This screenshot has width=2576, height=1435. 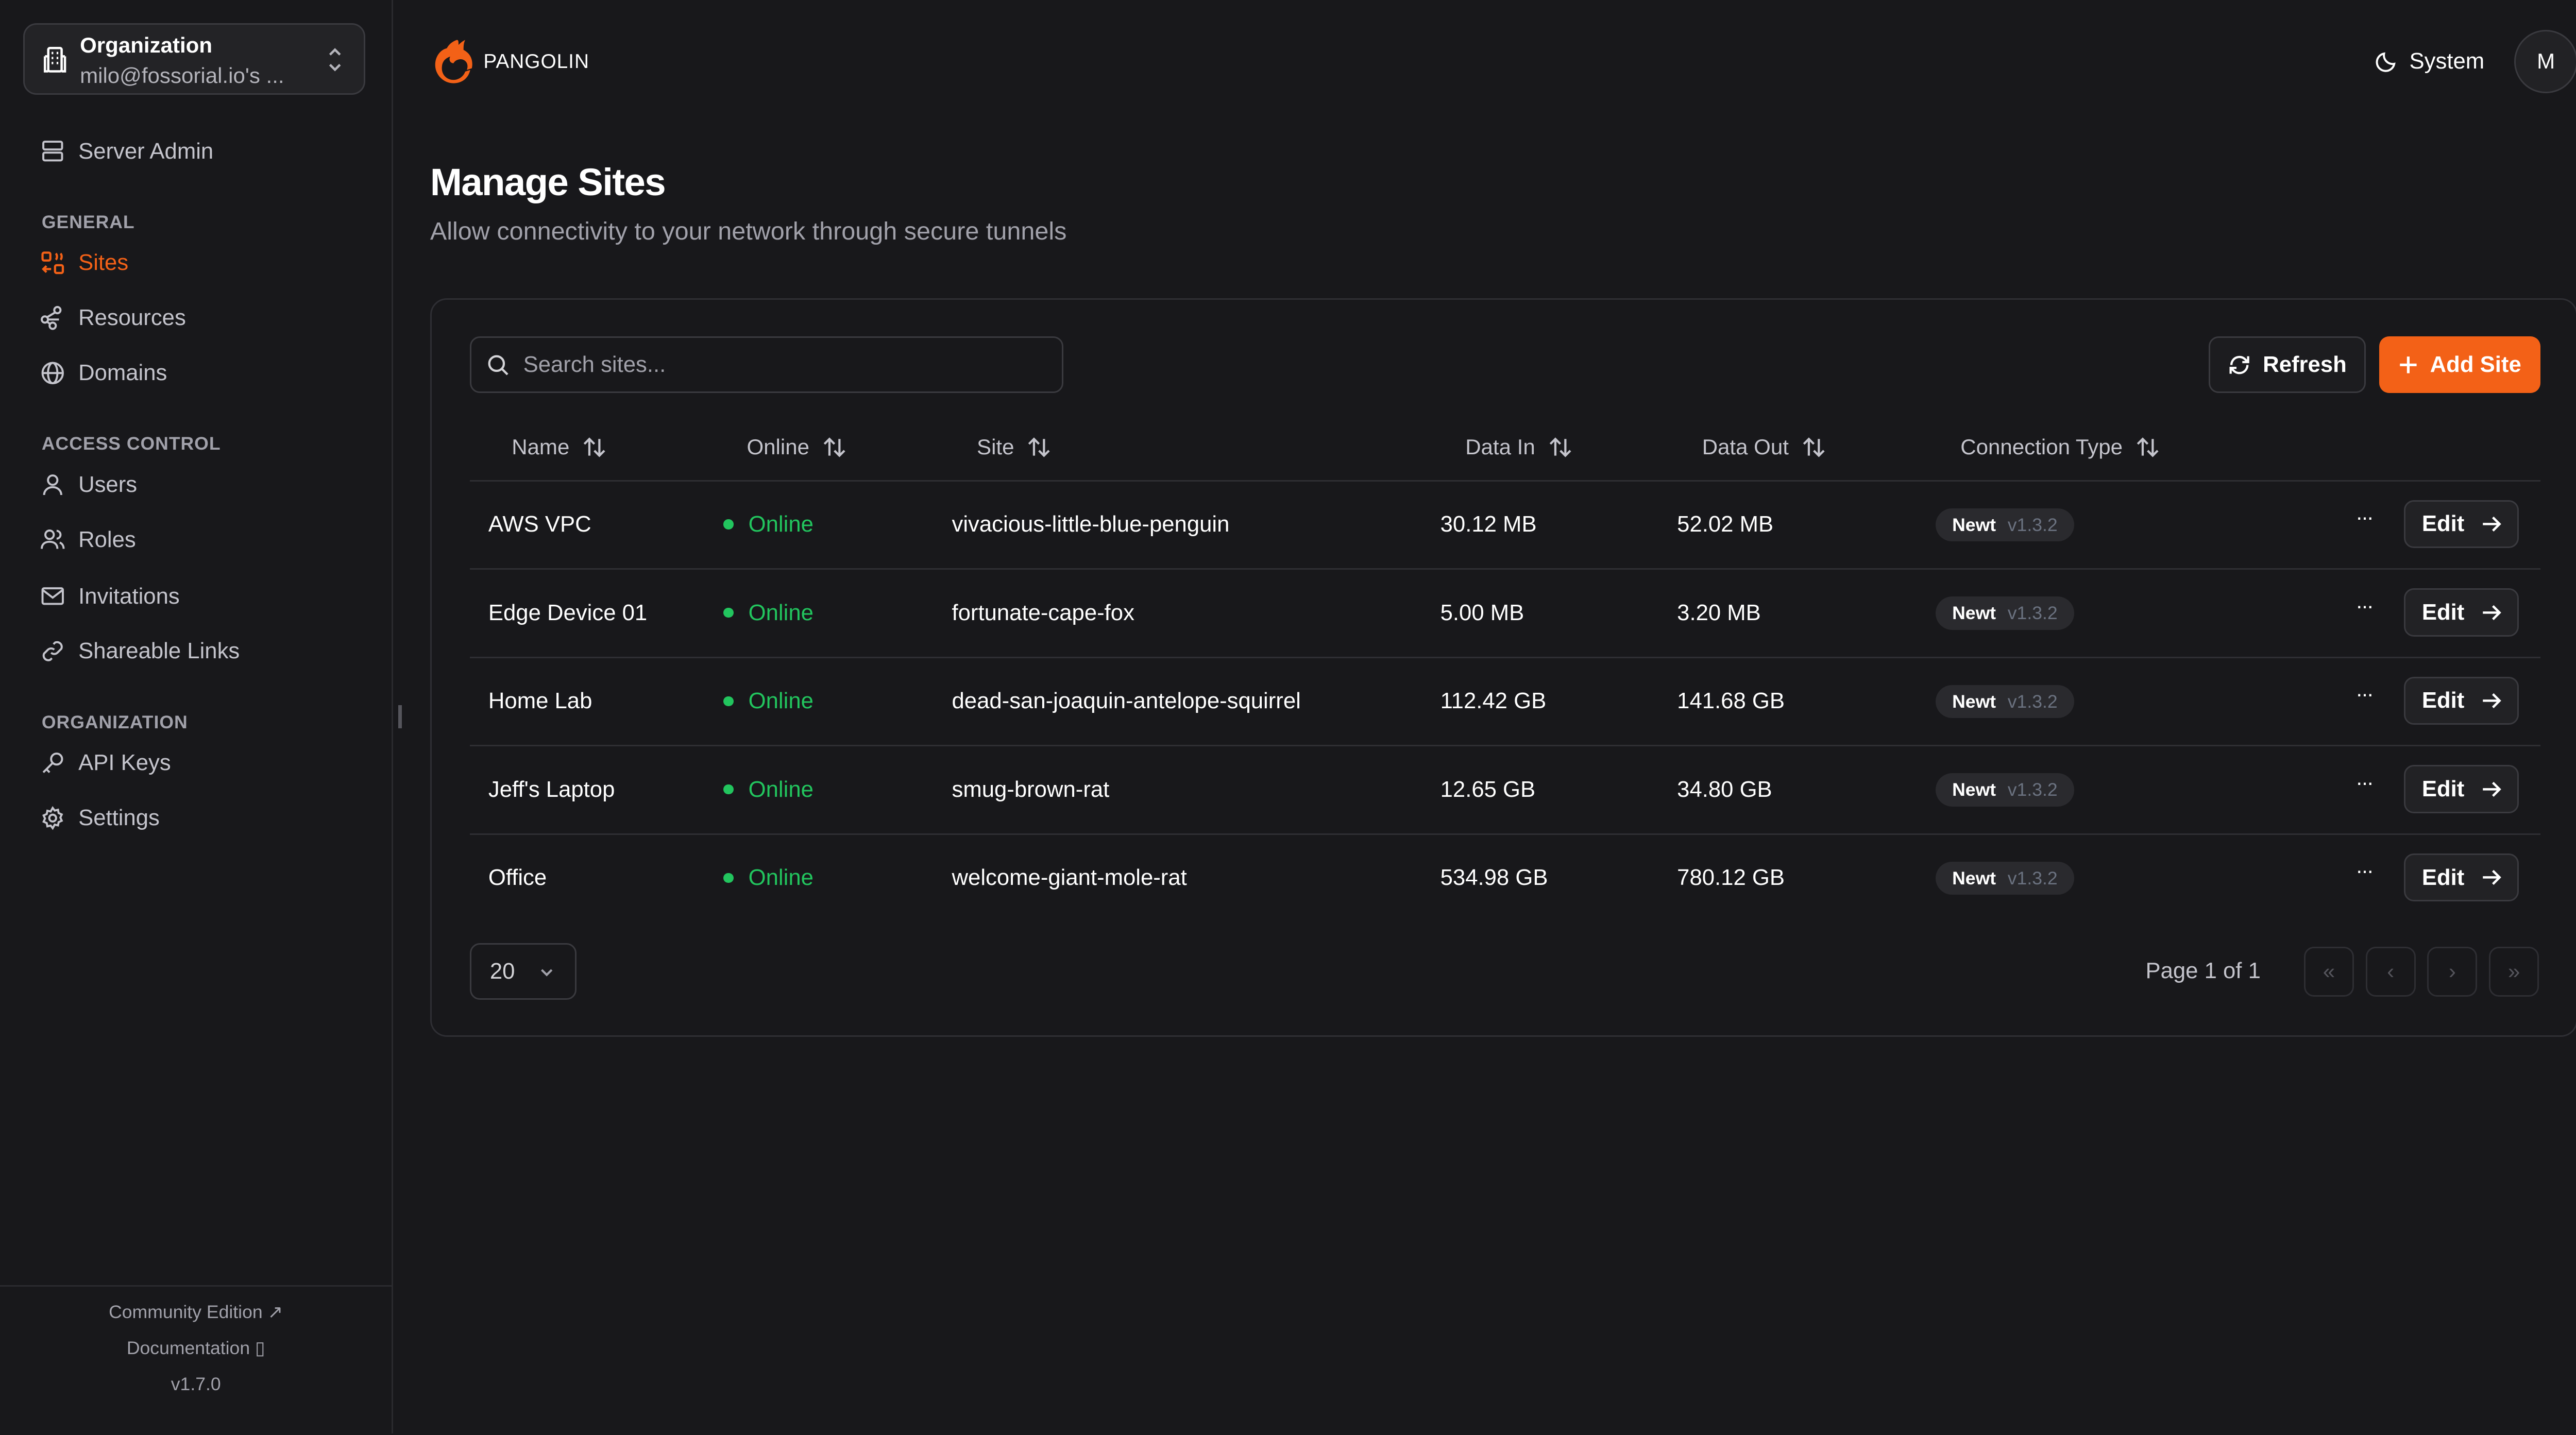 I want to click on column-header: Online, so click(x=796, y=447).